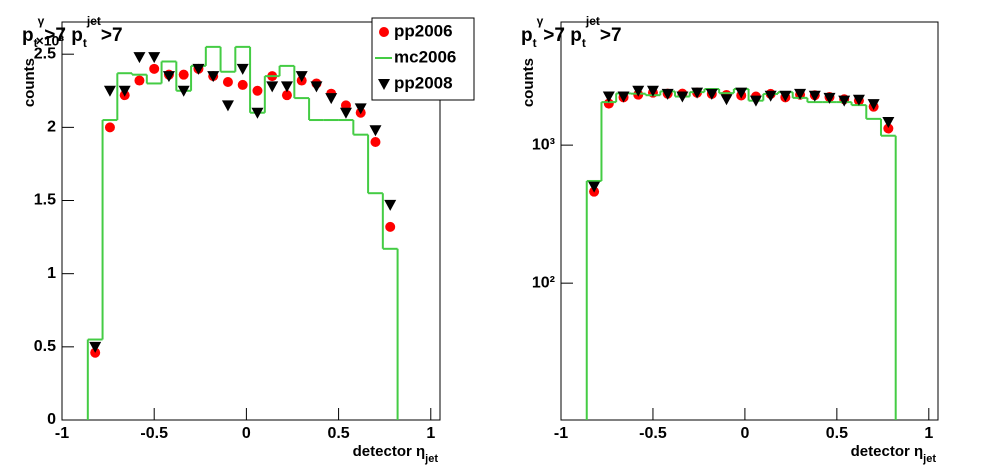 This screenshot has height=472, width=996. Describe the element at coordinates (543, 282) in the screenshot. I see `y-tick-label: 10²` at that location.